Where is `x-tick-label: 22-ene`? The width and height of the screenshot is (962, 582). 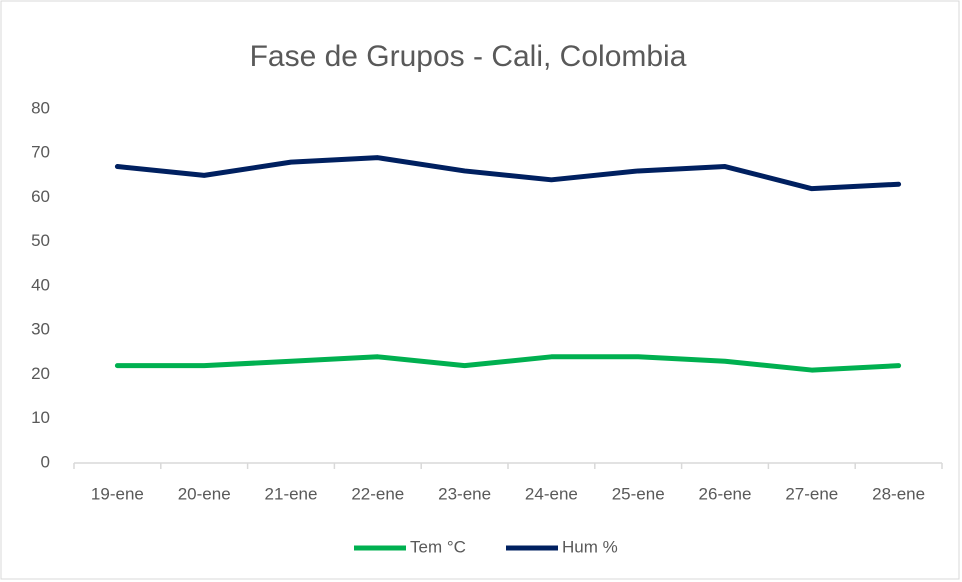 x-tick-label: 22-ene is located at coordinates (377, 493).